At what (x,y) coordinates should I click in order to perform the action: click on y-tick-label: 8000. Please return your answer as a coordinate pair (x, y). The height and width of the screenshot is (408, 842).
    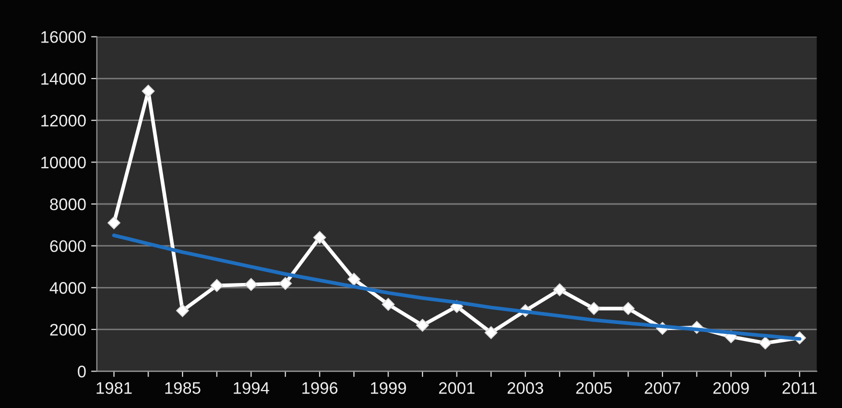
    Looking at the image, I should click on (68, 204).